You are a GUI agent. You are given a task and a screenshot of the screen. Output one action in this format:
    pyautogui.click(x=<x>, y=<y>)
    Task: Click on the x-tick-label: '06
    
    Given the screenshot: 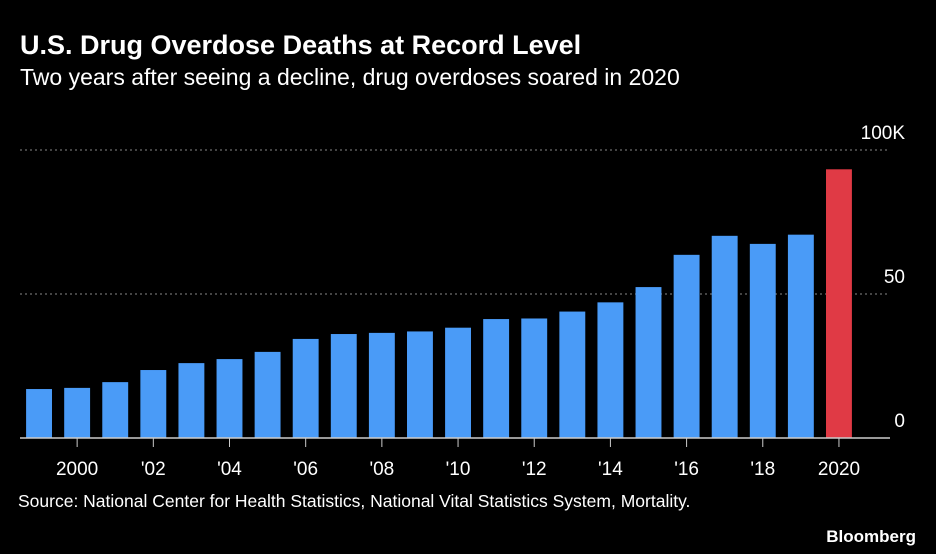 What is the action you would take?
    pyautogui.click(x=305, y=469)
    